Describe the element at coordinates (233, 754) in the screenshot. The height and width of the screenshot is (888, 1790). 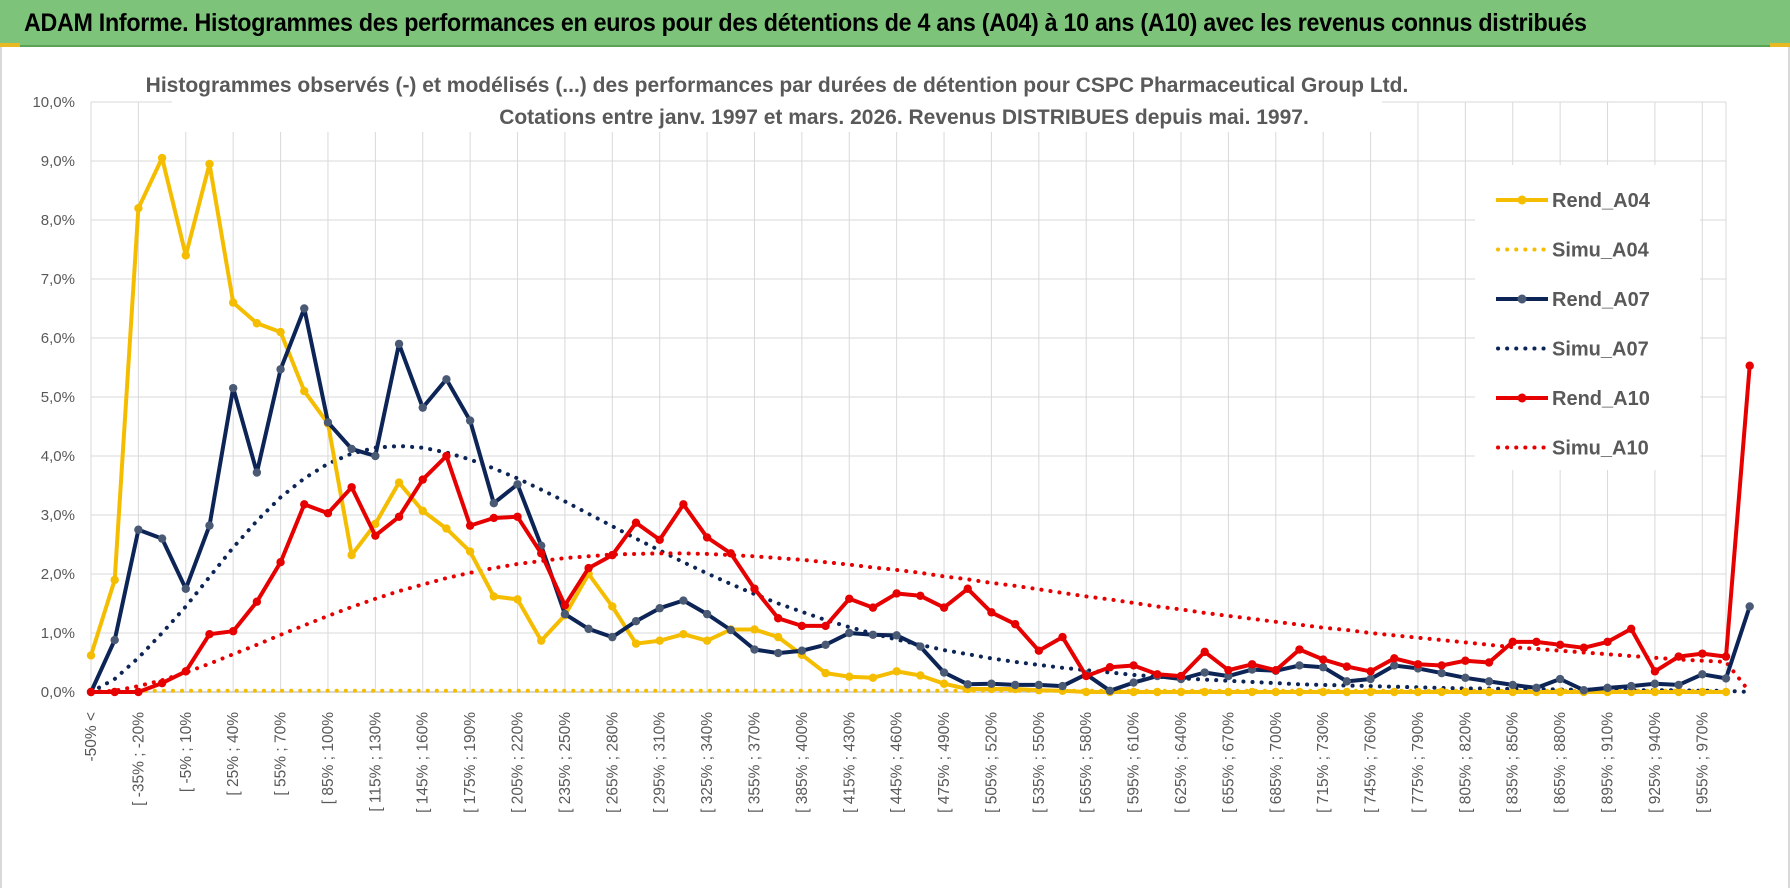
I see `x-tick-label: [ 25% ; 40%` at that location.